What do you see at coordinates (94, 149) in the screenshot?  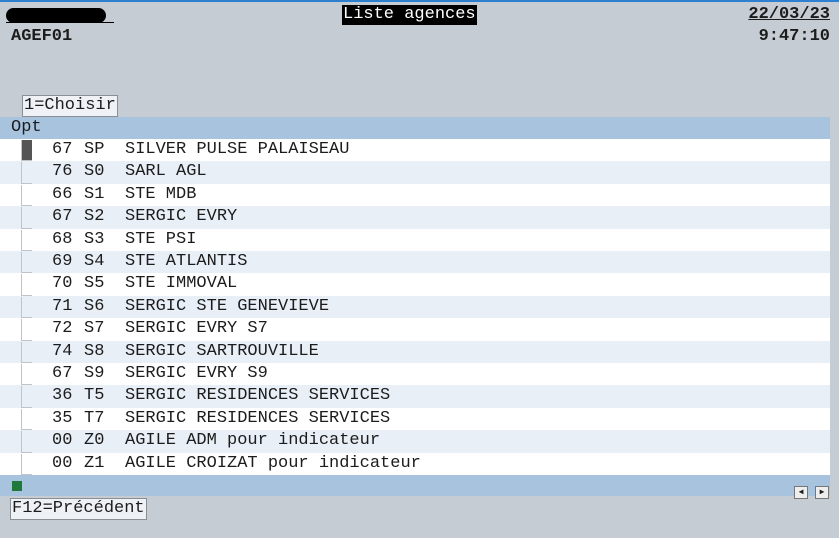 I see `agency-code: SP` at bounding box center [94, 149].